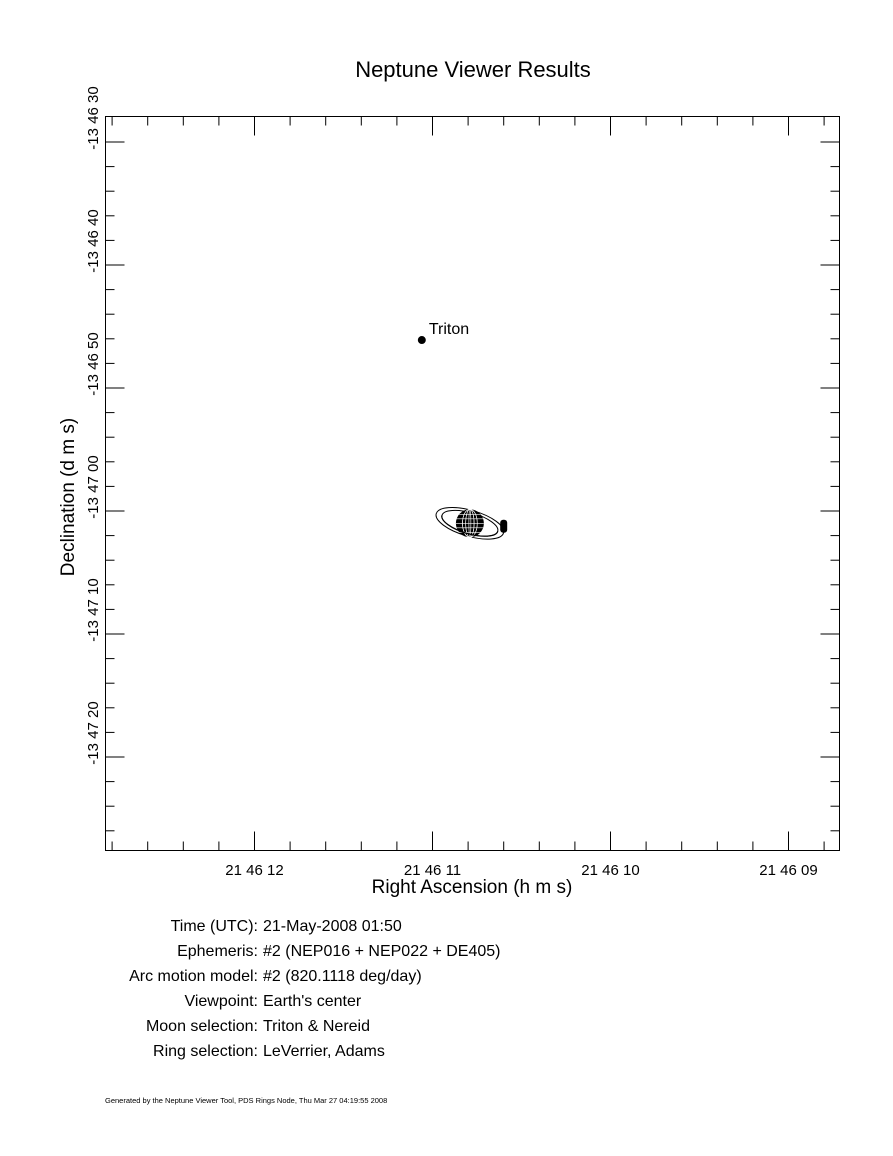  I want to click on ring-front-arc, so click(470, 526).